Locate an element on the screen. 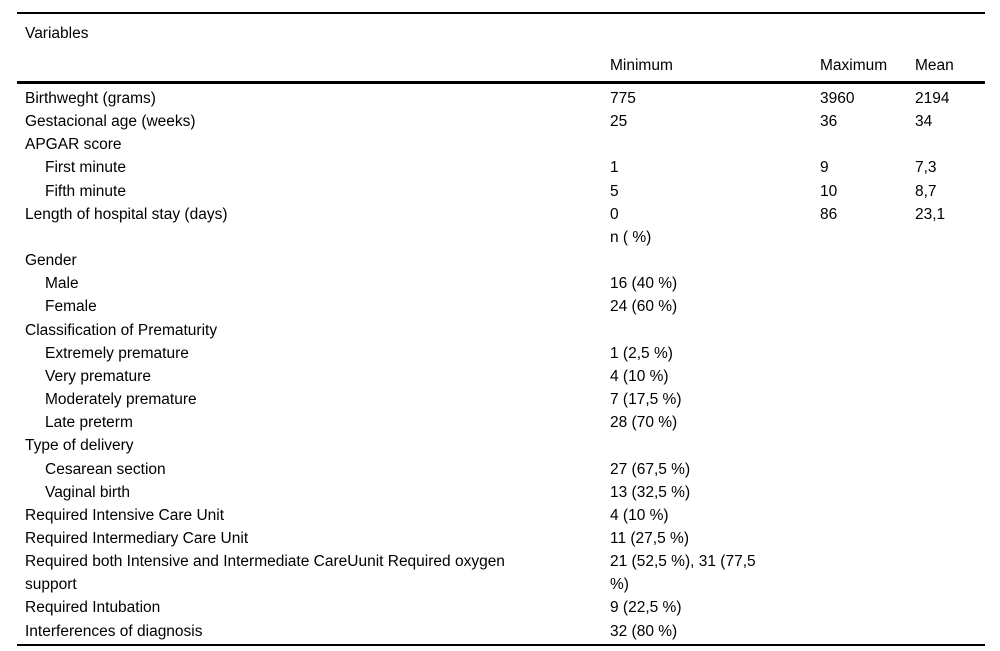 The image size is (1000, 651). row-label: APGAR score is located at coordinates (73, 145).